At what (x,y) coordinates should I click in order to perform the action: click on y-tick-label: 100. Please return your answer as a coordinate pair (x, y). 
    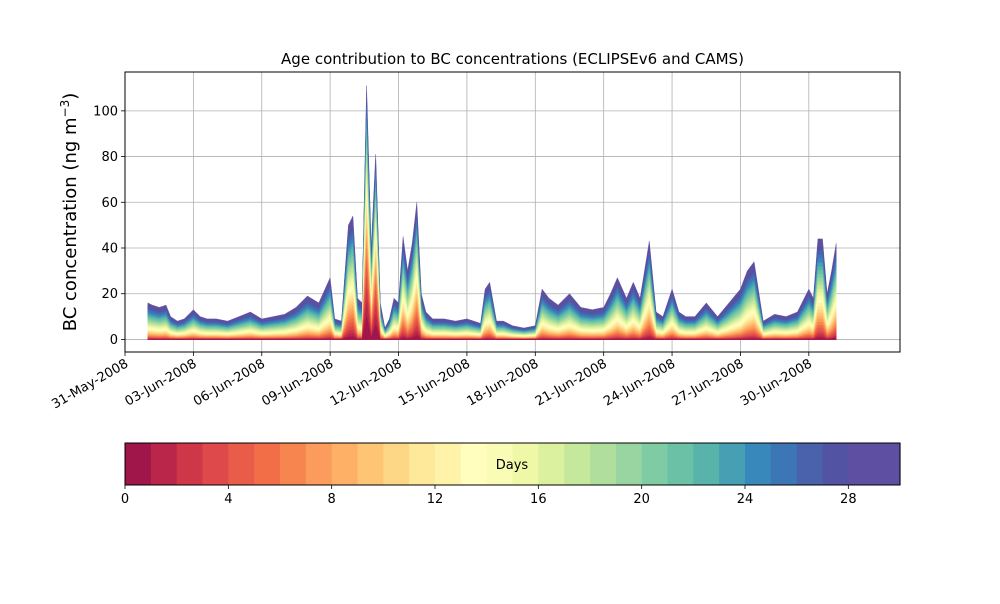
    Looking at the image, I should click on (105, 111).